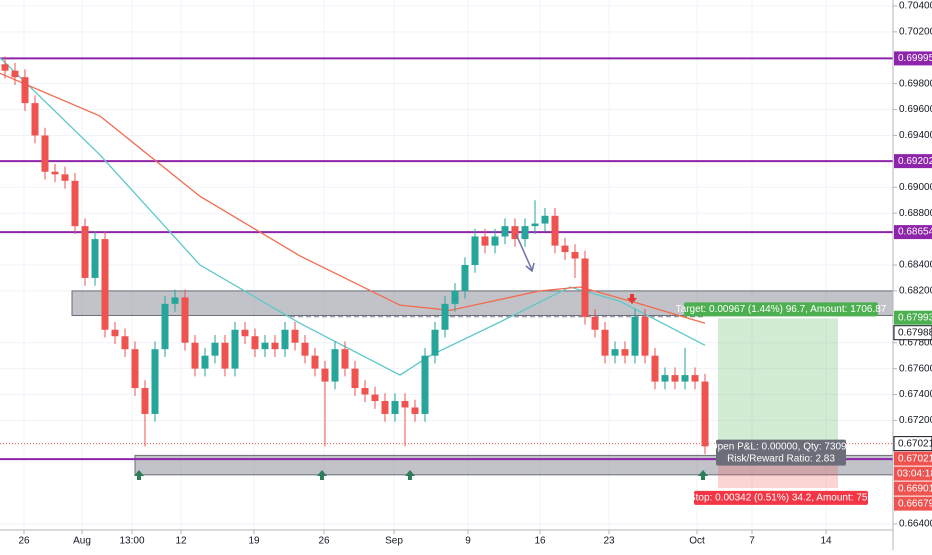 The height and width of the screenshot is (555, 932). I want to click on sell-arrow, so click(632, 299).